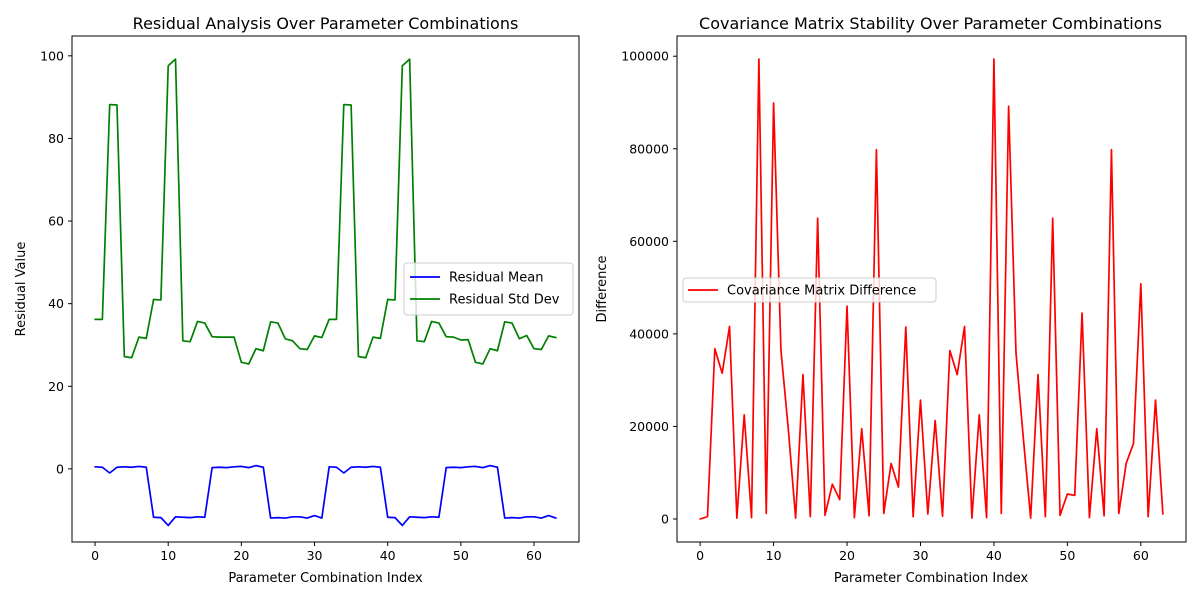  I want to click on y-tick-label: 60000, so click(649, 241).